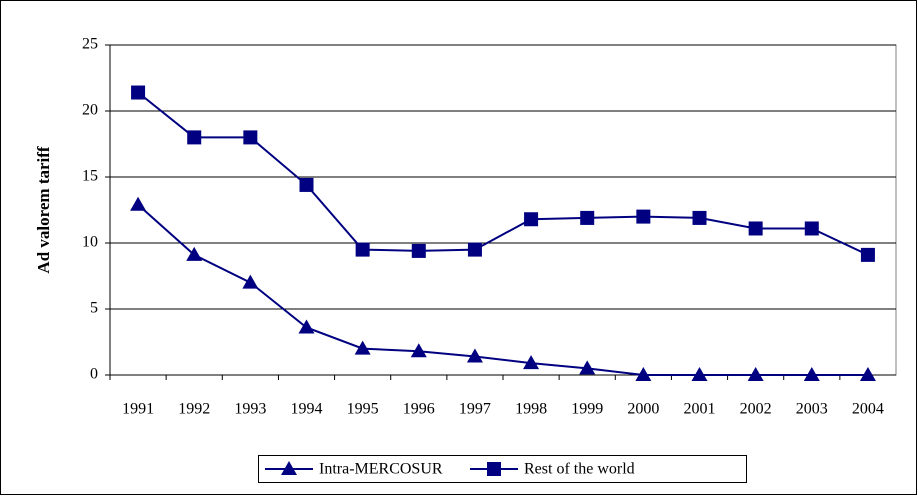 The height and width of the screenshot is (501, 918). I want to click on x-tick-label: 2001, so click(700, 409).